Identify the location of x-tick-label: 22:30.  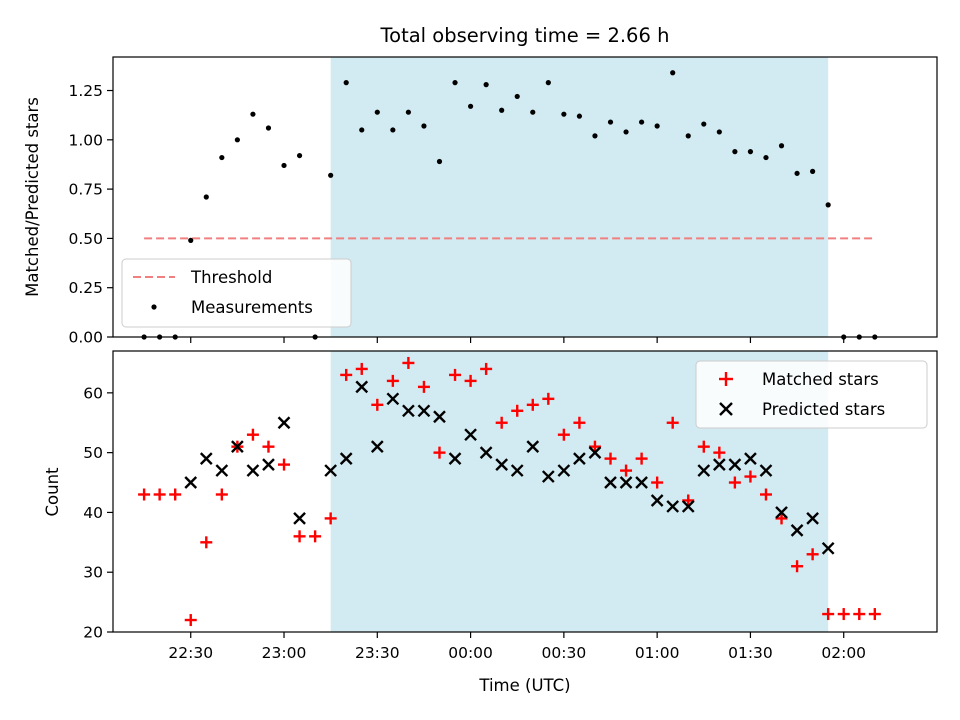
(190, 653).